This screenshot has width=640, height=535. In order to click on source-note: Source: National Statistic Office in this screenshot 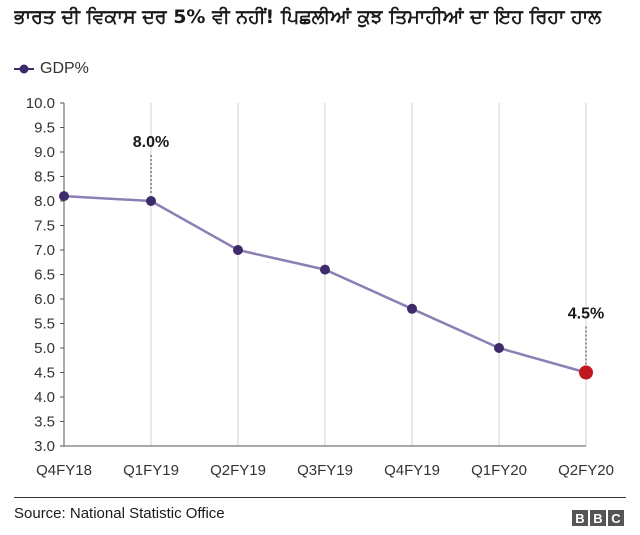, I will do `click(119, 513)`.